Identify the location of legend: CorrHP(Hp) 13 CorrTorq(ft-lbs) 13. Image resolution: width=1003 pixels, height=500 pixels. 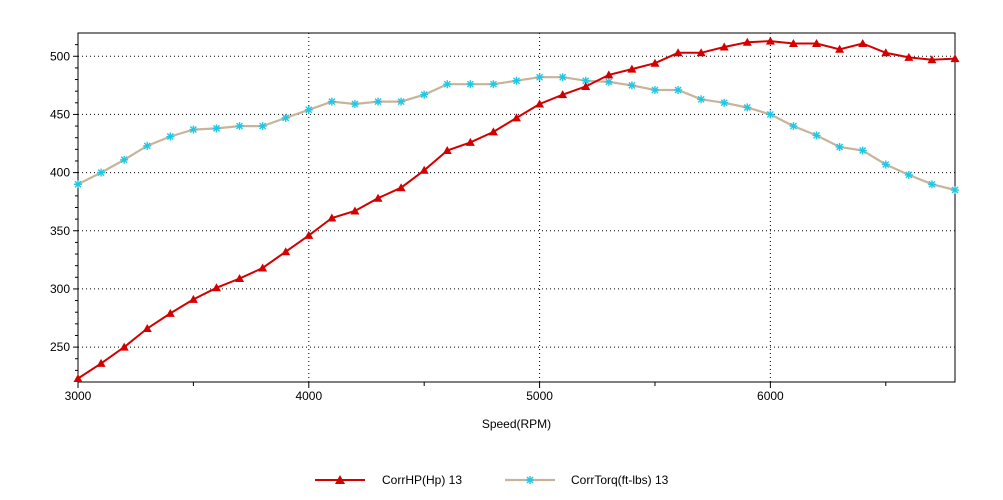
(492, 480).